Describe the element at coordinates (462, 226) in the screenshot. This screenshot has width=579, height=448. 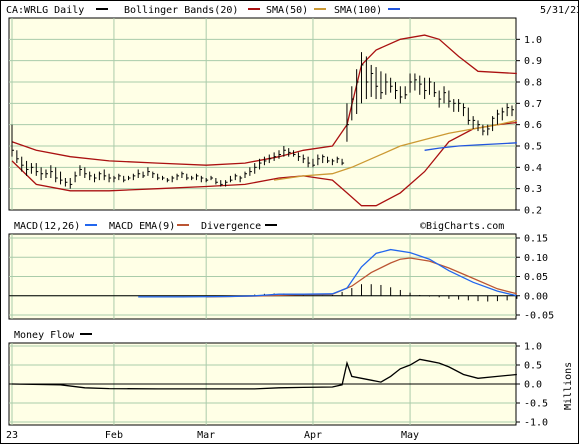
I see `watermark: ©BigCharts.com` at that location.